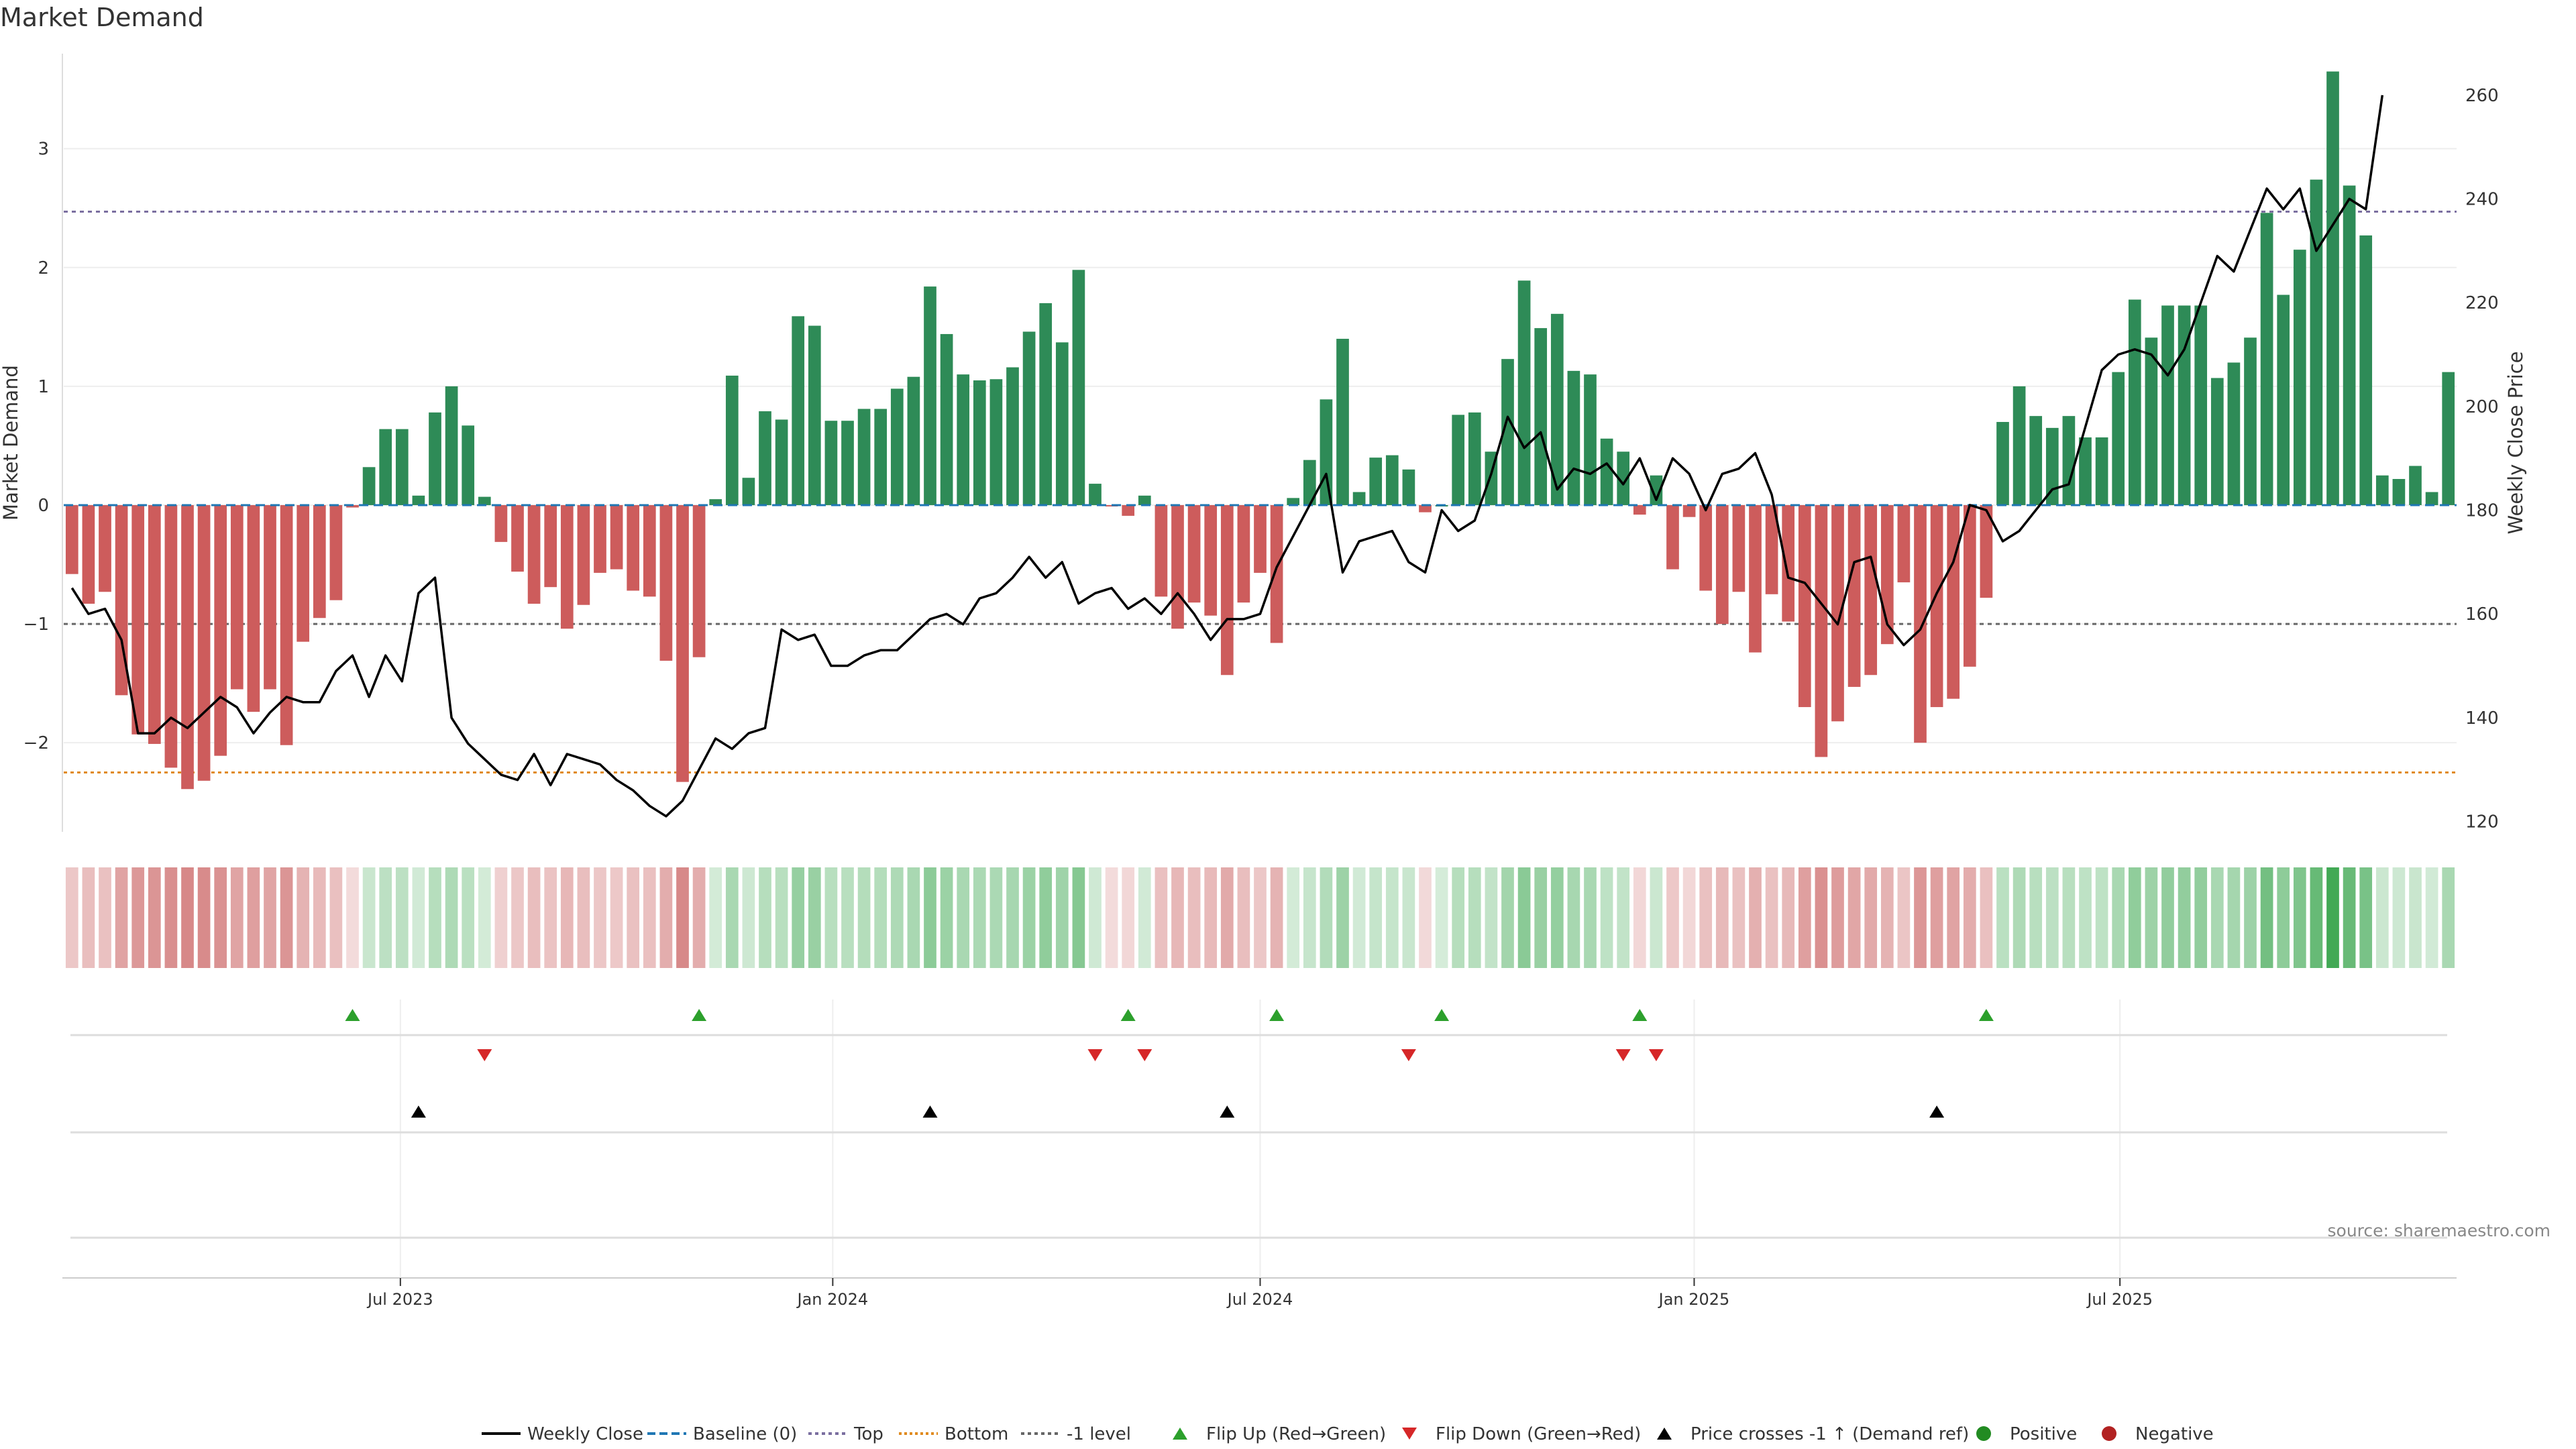 Image resolution: width=2576 pixels, height=1449 pixels. I want to click on y-axis-label: Market Demand, so click(11, 443).